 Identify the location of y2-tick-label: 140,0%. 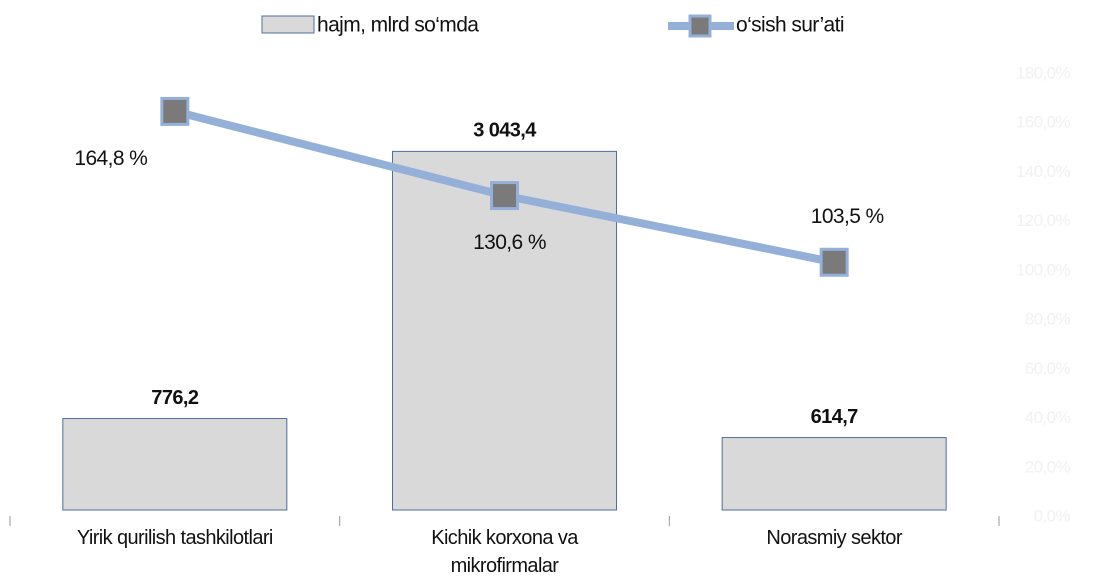
(1043, 171).